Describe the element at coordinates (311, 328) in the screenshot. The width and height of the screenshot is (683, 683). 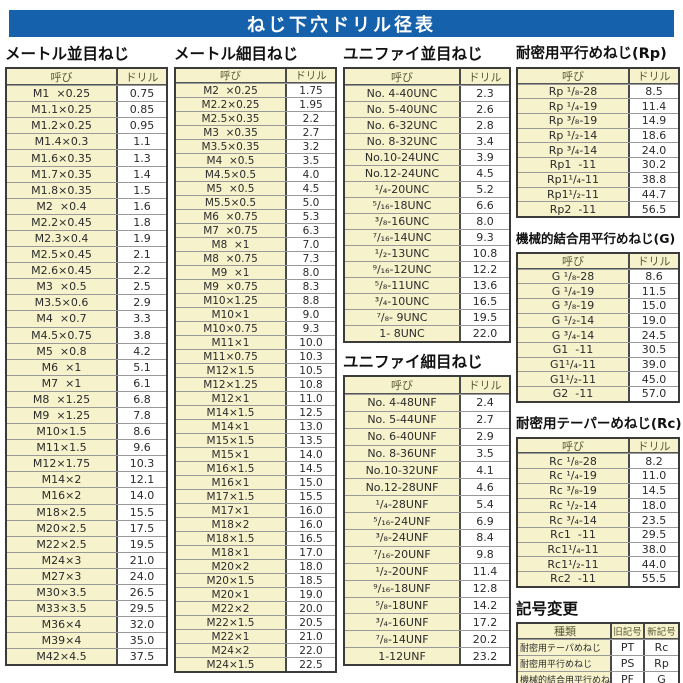
I see `drill-diameter-cell: 9.3` at that location.